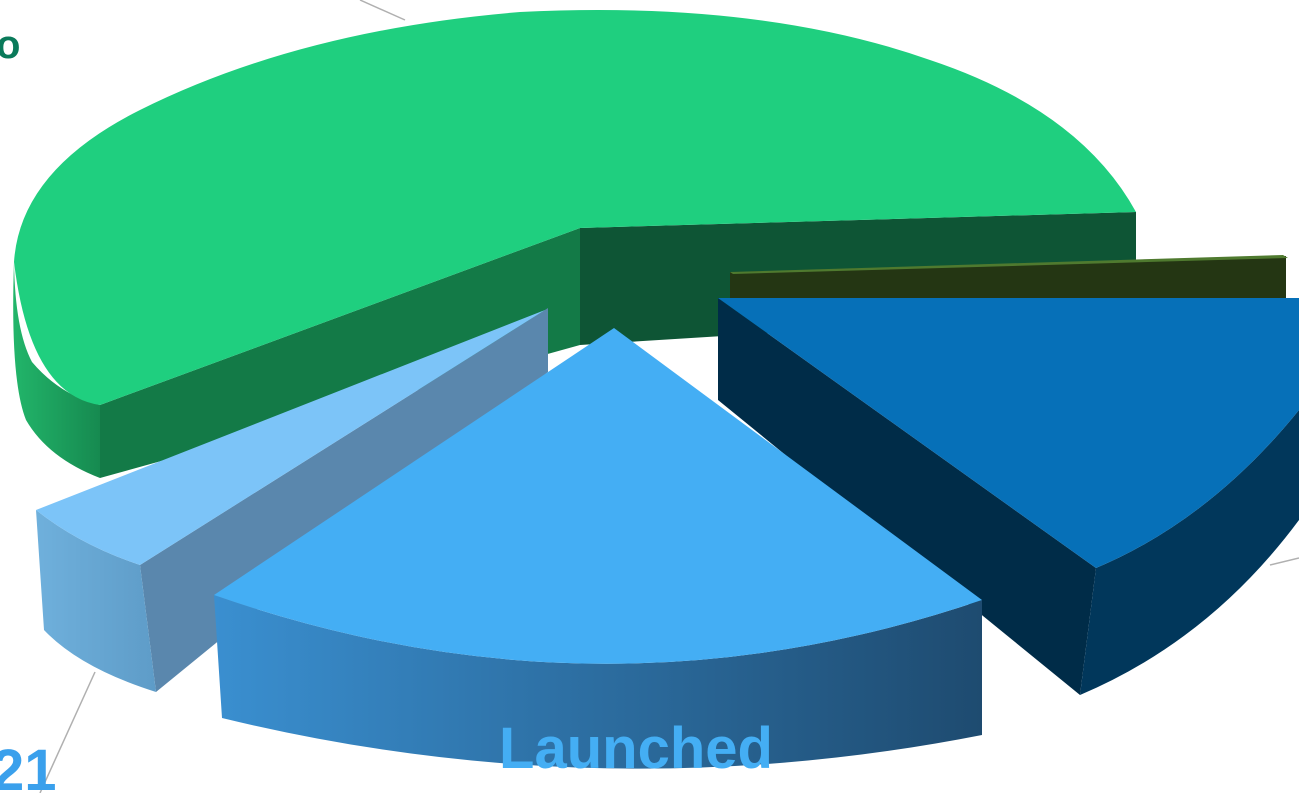 This screenshot has width=1299, height=793. What do you see at coordinates (907, 496) in the screenshot?
I see `pie-slice-2-front` at bounding box center [907, 496].